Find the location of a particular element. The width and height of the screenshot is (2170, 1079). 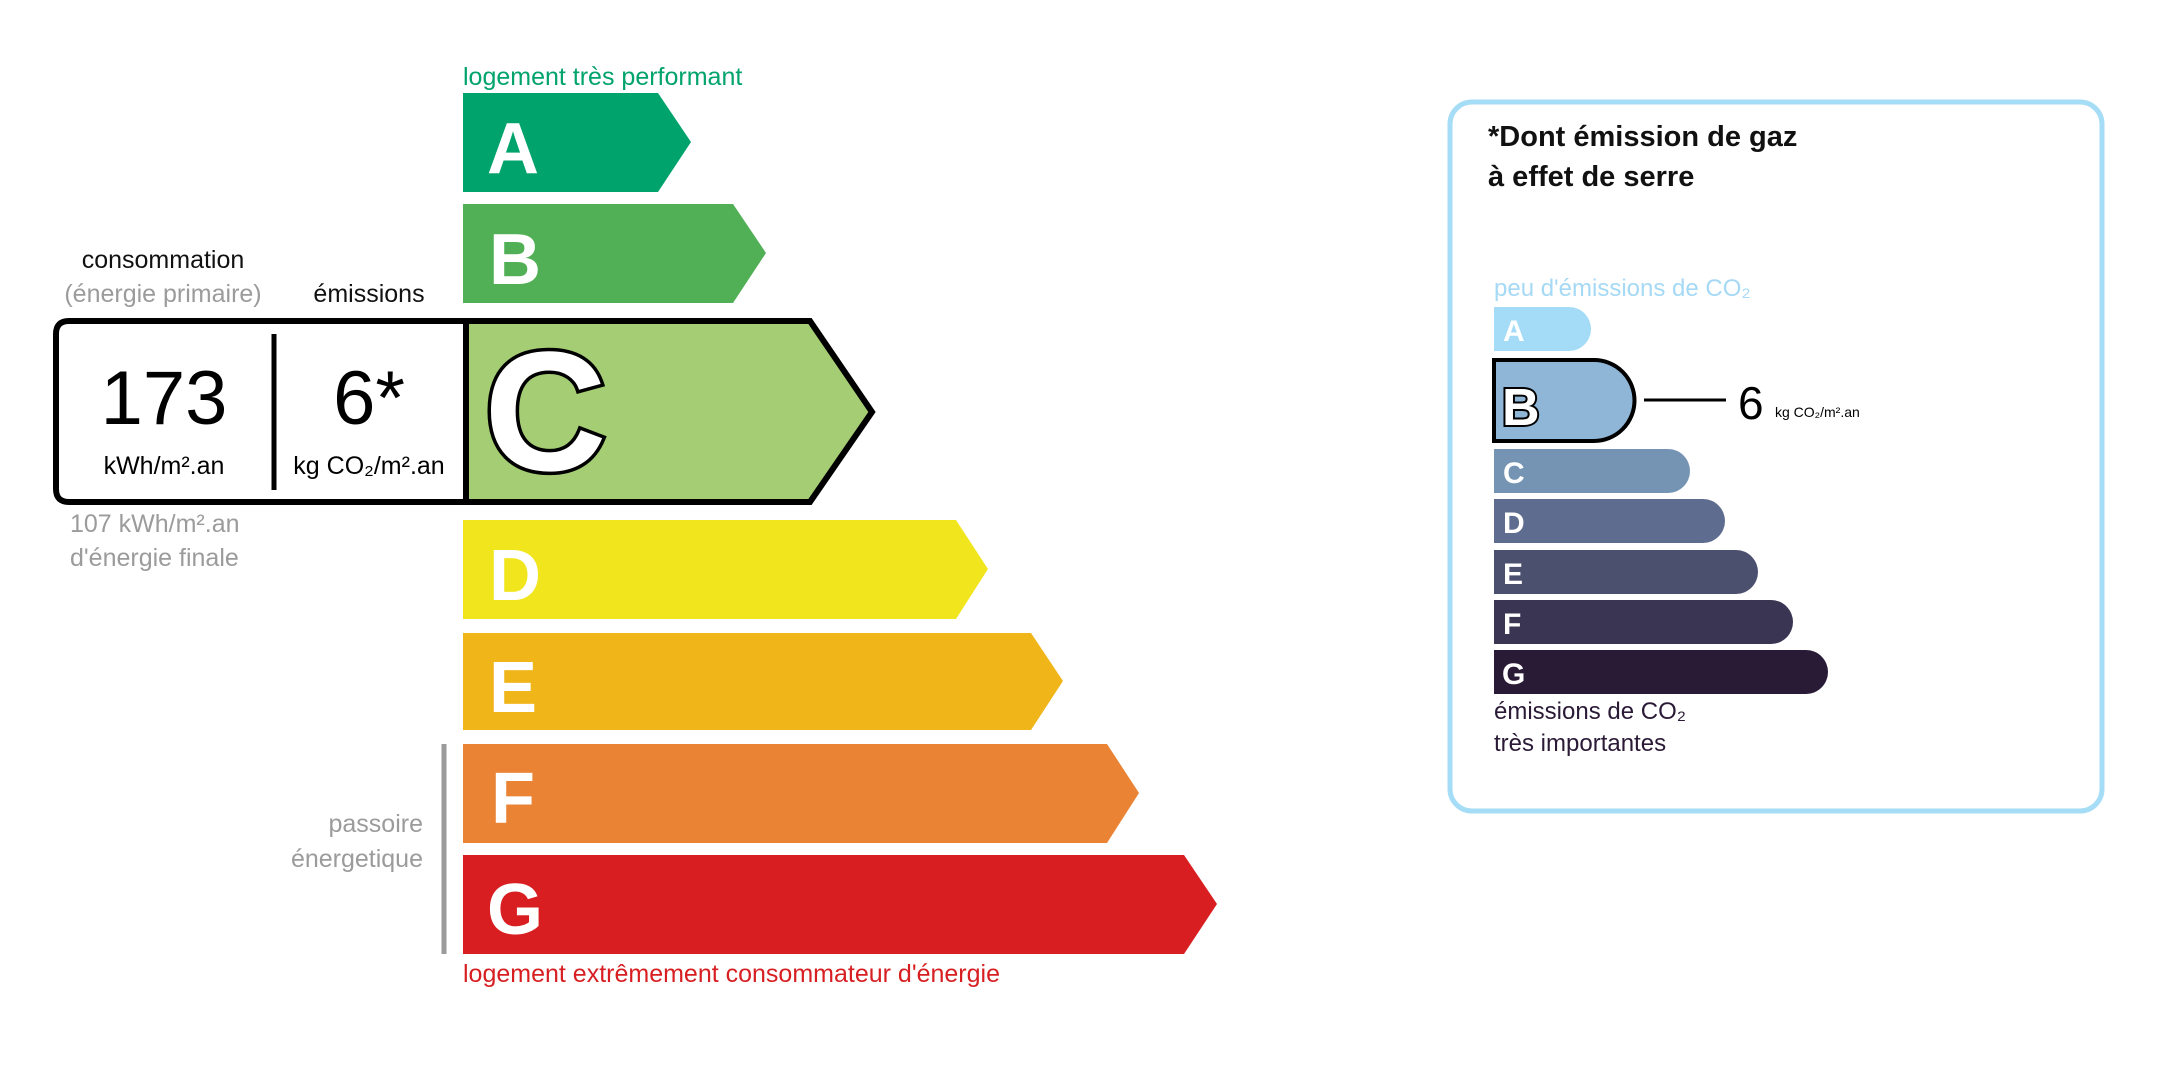

class-g-arrow is located at coordinates (840, 904).